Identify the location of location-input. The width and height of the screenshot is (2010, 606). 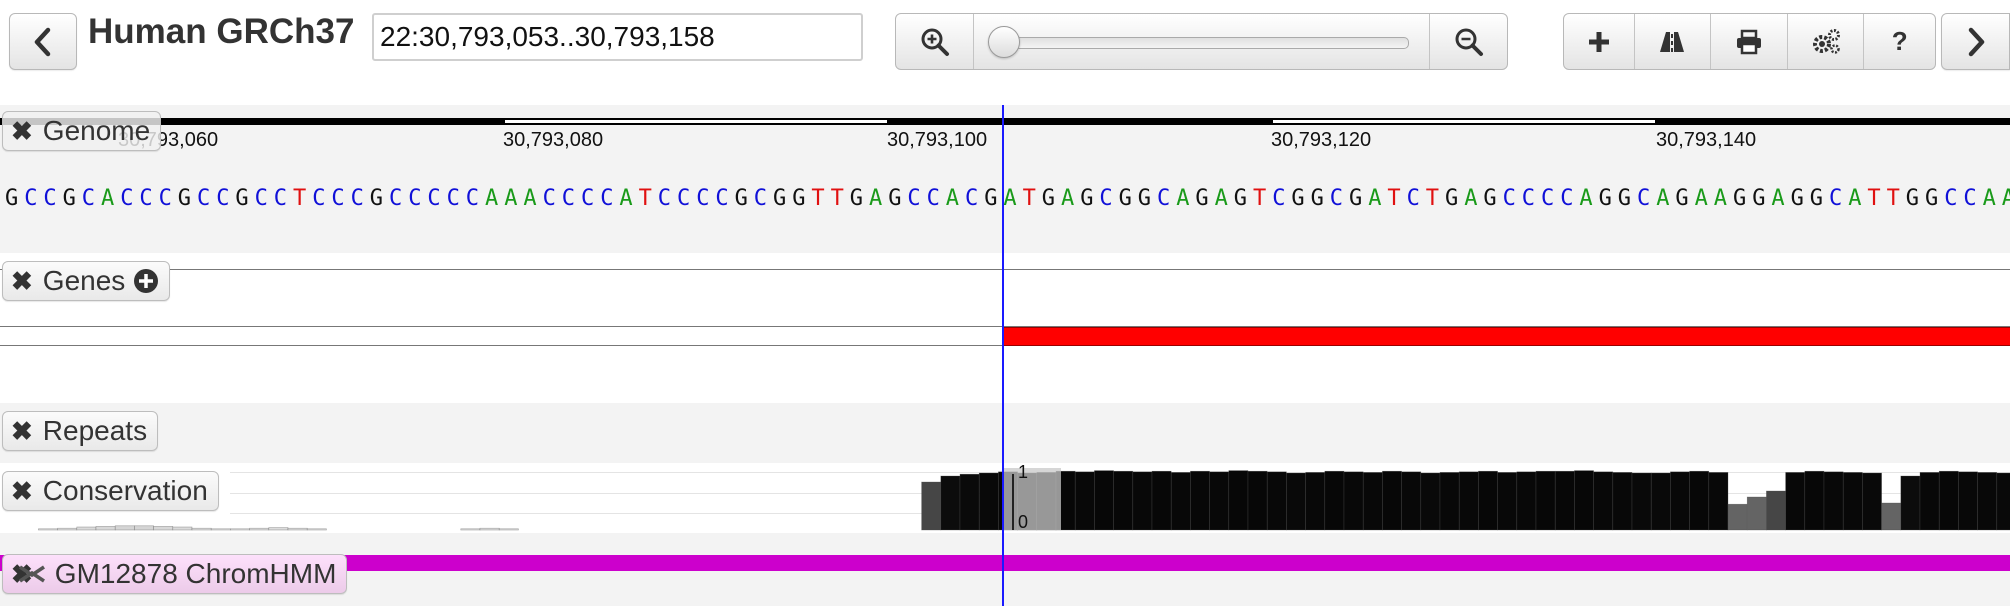
(617, 37).